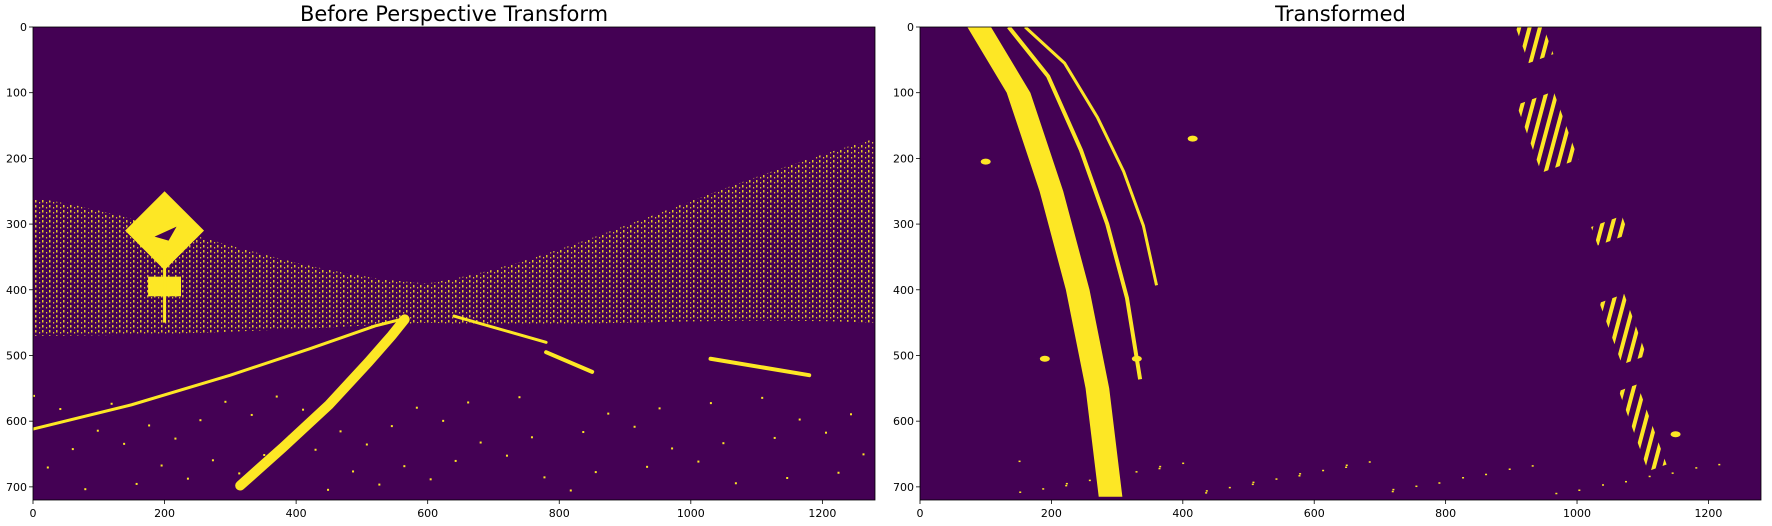 This screenshot has height=526, width=1772. What do you see at coordinates (500, 329) in the screenshot?
I see `right-dashed-line-a` at bounding box center [500, 329].